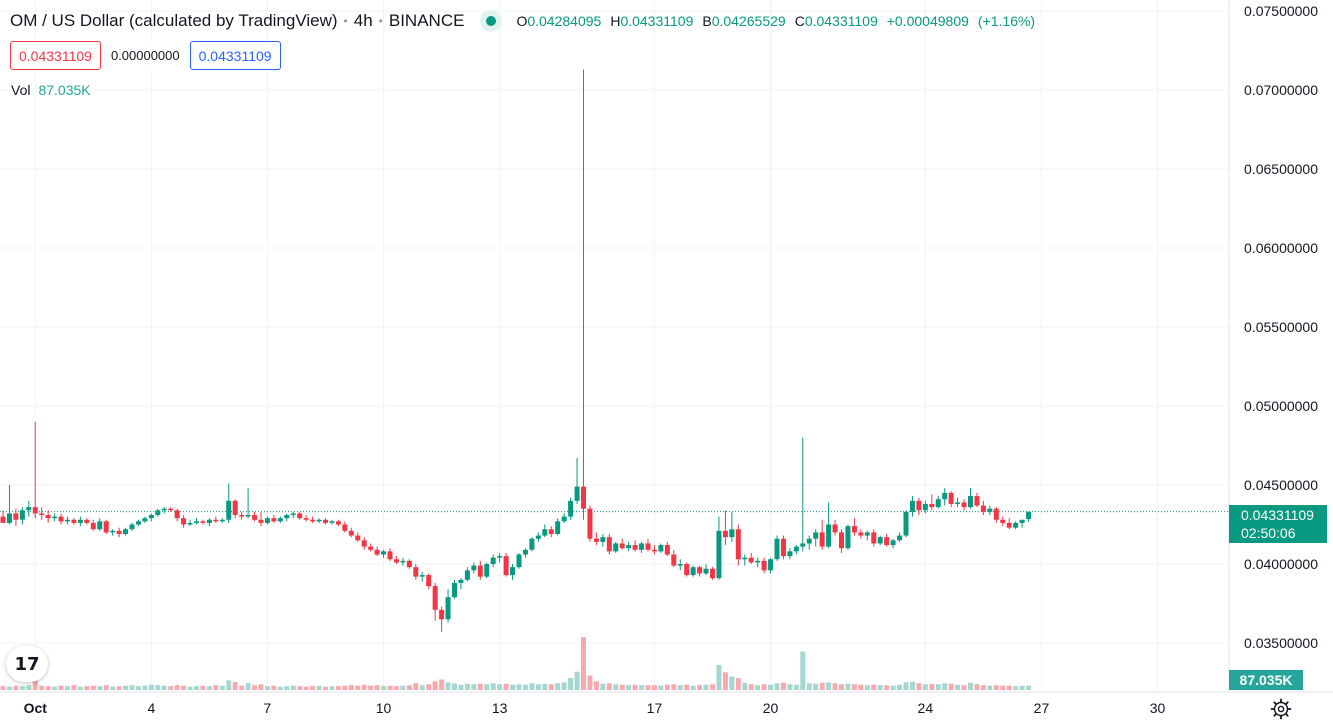 This screenshot has width=1333, height=724. Describe the element at coordinates (655, 708) in the screenshot. I see `time-tick-label: 17` at that location.